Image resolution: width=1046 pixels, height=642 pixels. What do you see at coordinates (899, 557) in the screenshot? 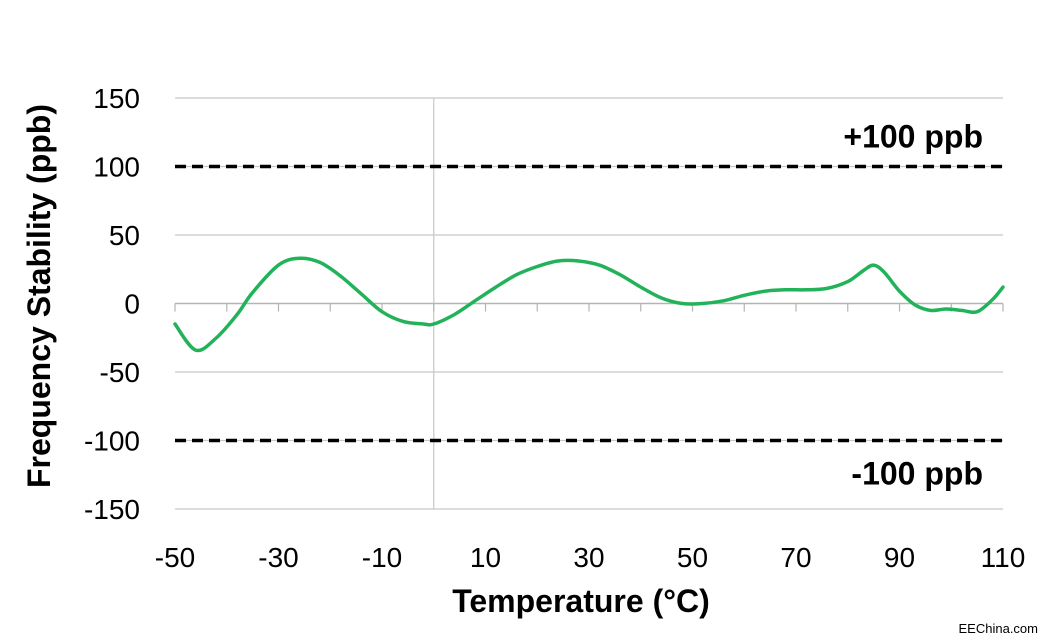
I see `x-tick-label: 90` at bounding box center [899, 557].